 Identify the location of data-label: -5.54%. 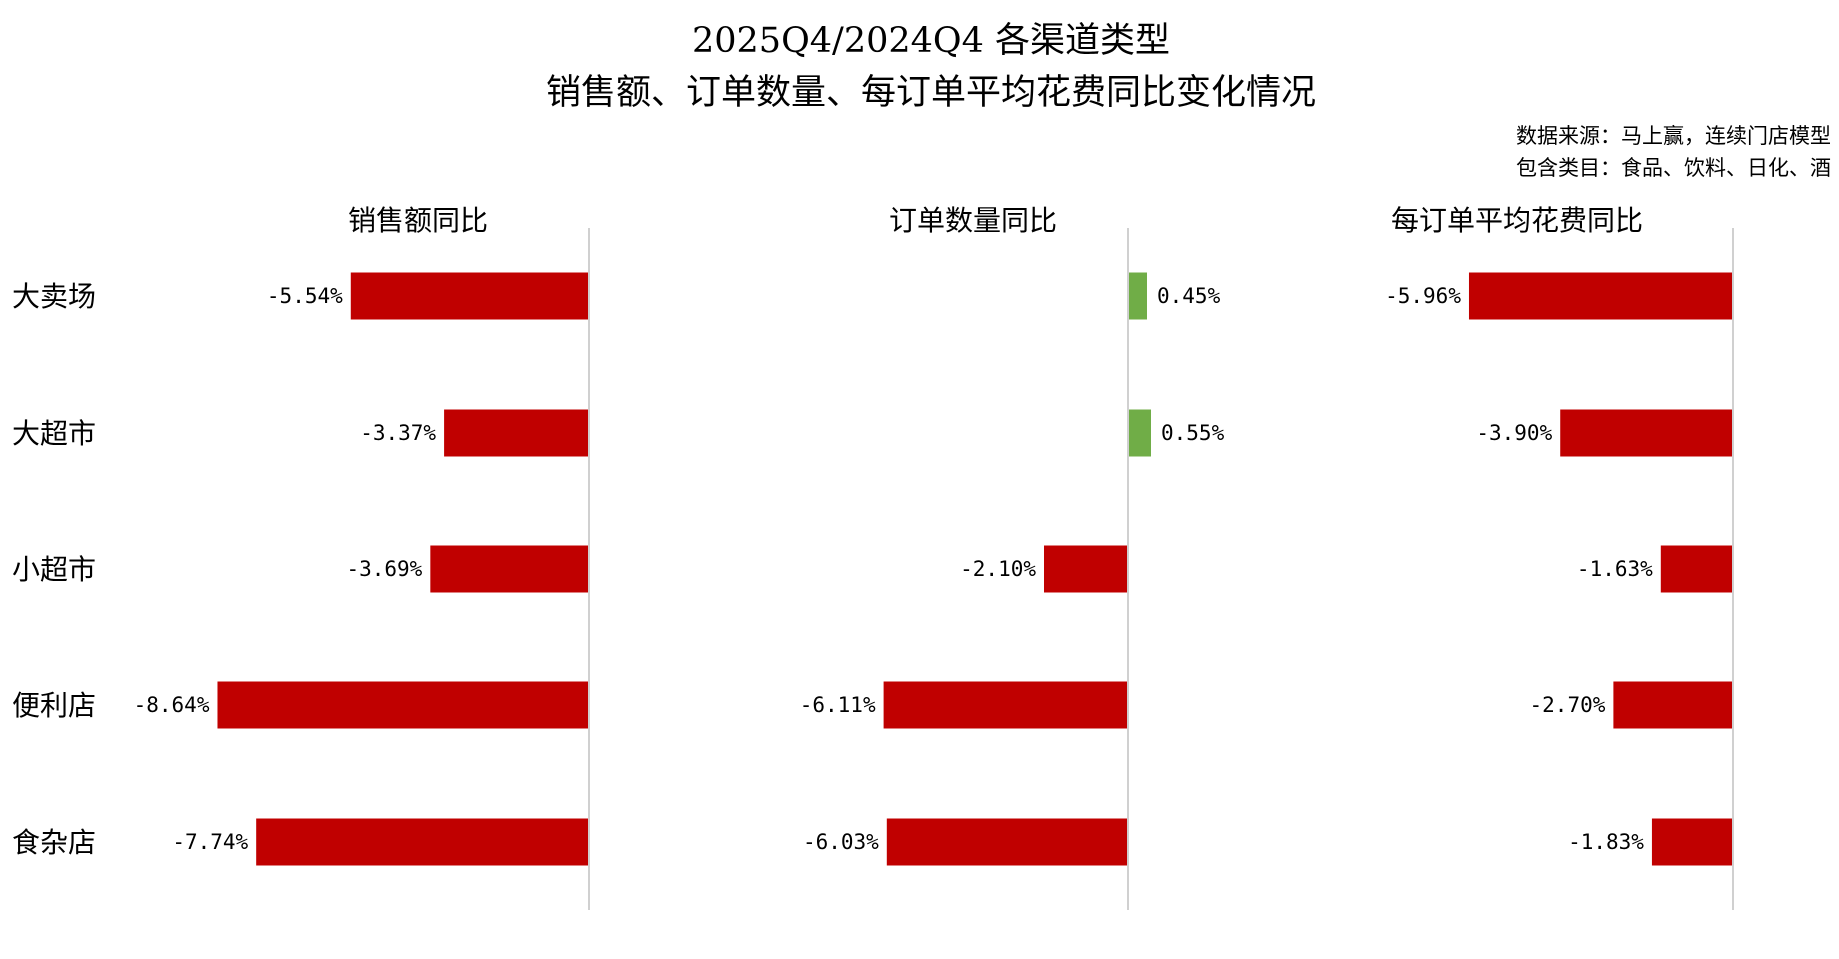
(305, 296).